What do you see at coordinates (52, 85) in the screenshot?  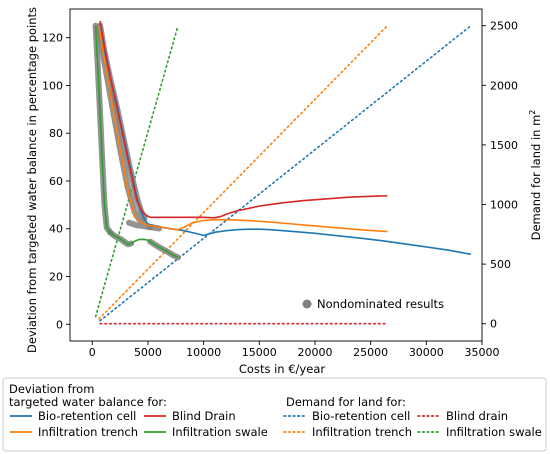 I see `y-left-tick-label: 100` at bounding box center [52, 85].